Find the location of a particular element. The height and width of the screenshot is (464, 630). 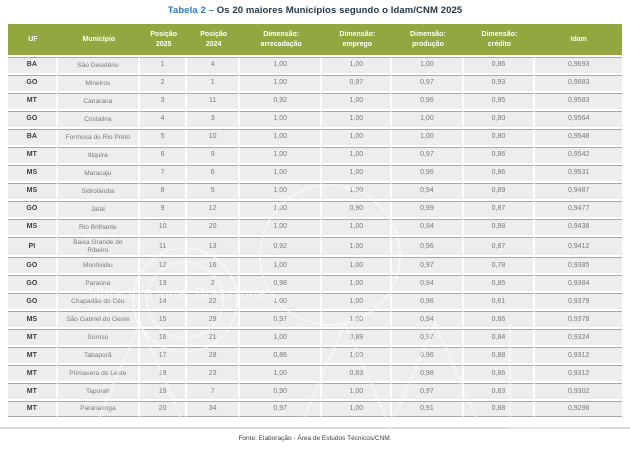

dim-producao-cell: 0,99 is located at coordinates (428, 209).